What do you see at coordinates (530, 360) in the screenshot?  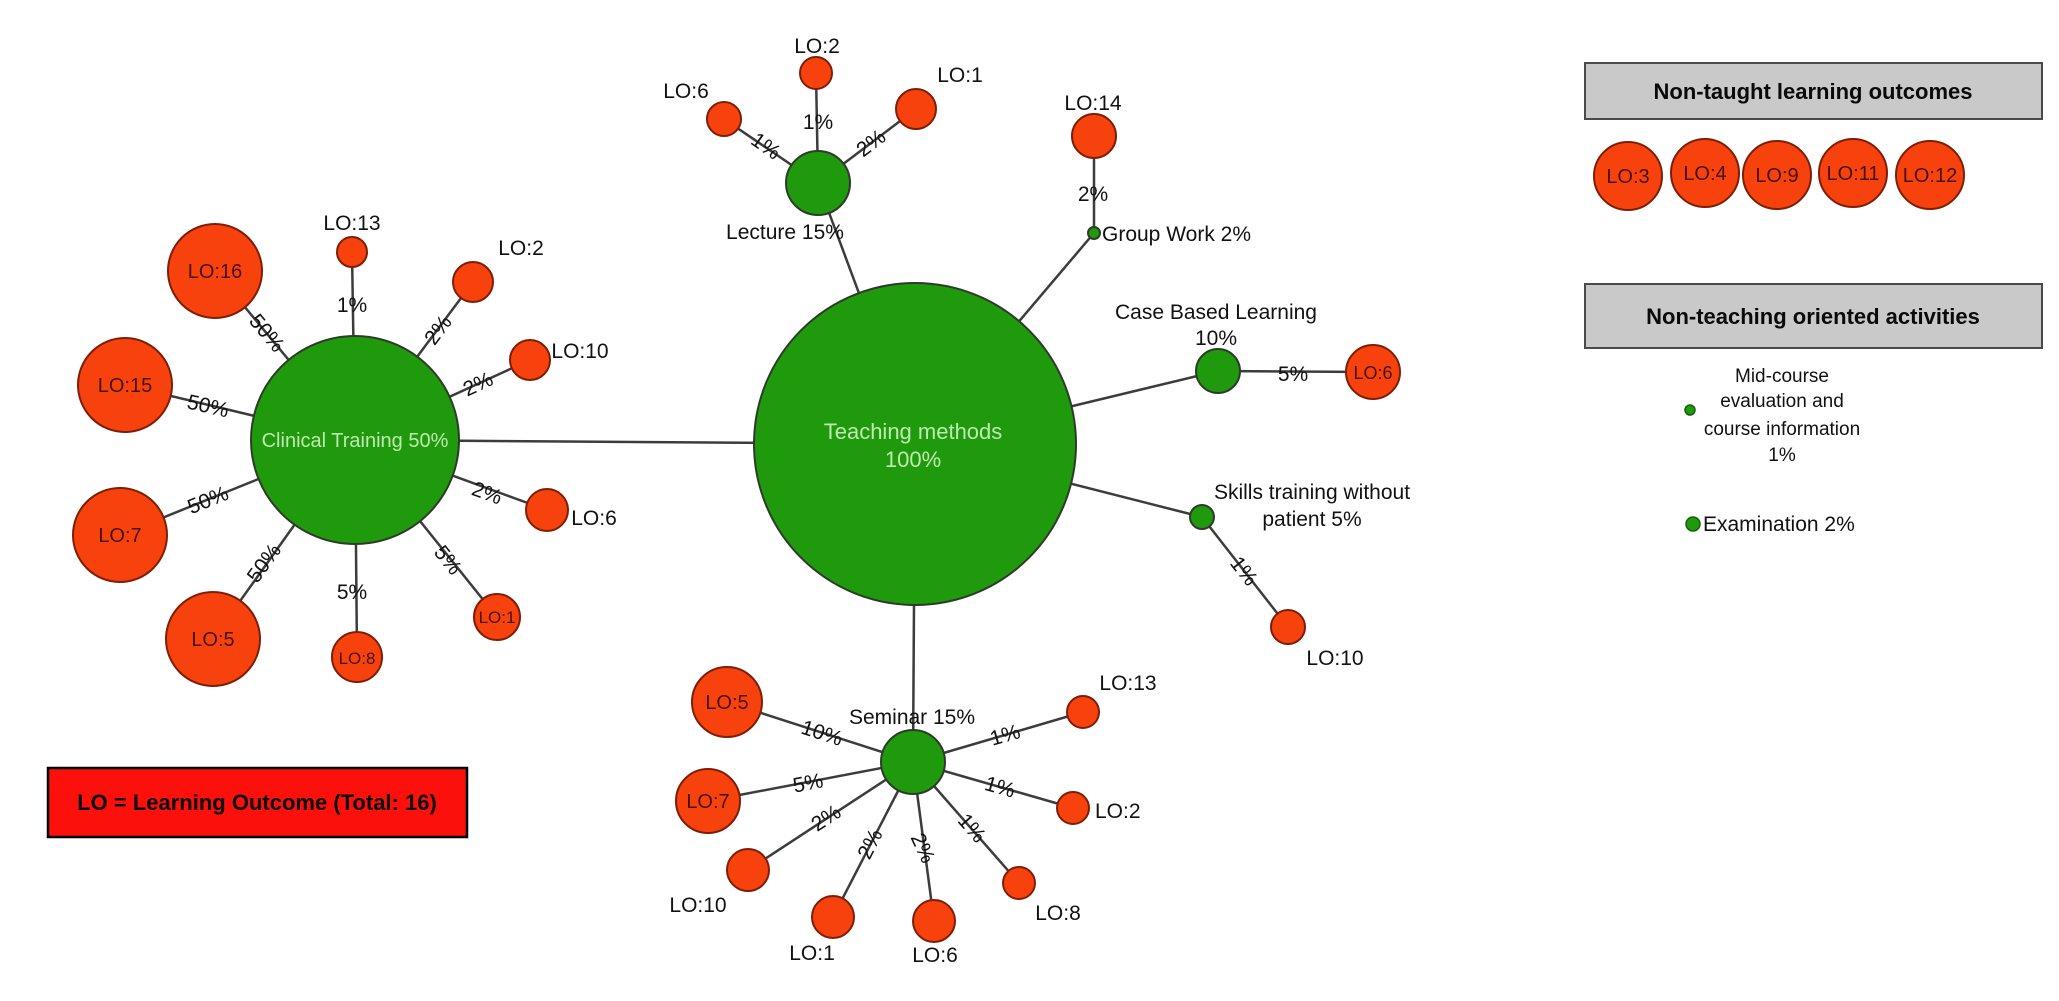 I see `lo-node-clinical-lo10` at bounding box center [530, 360].